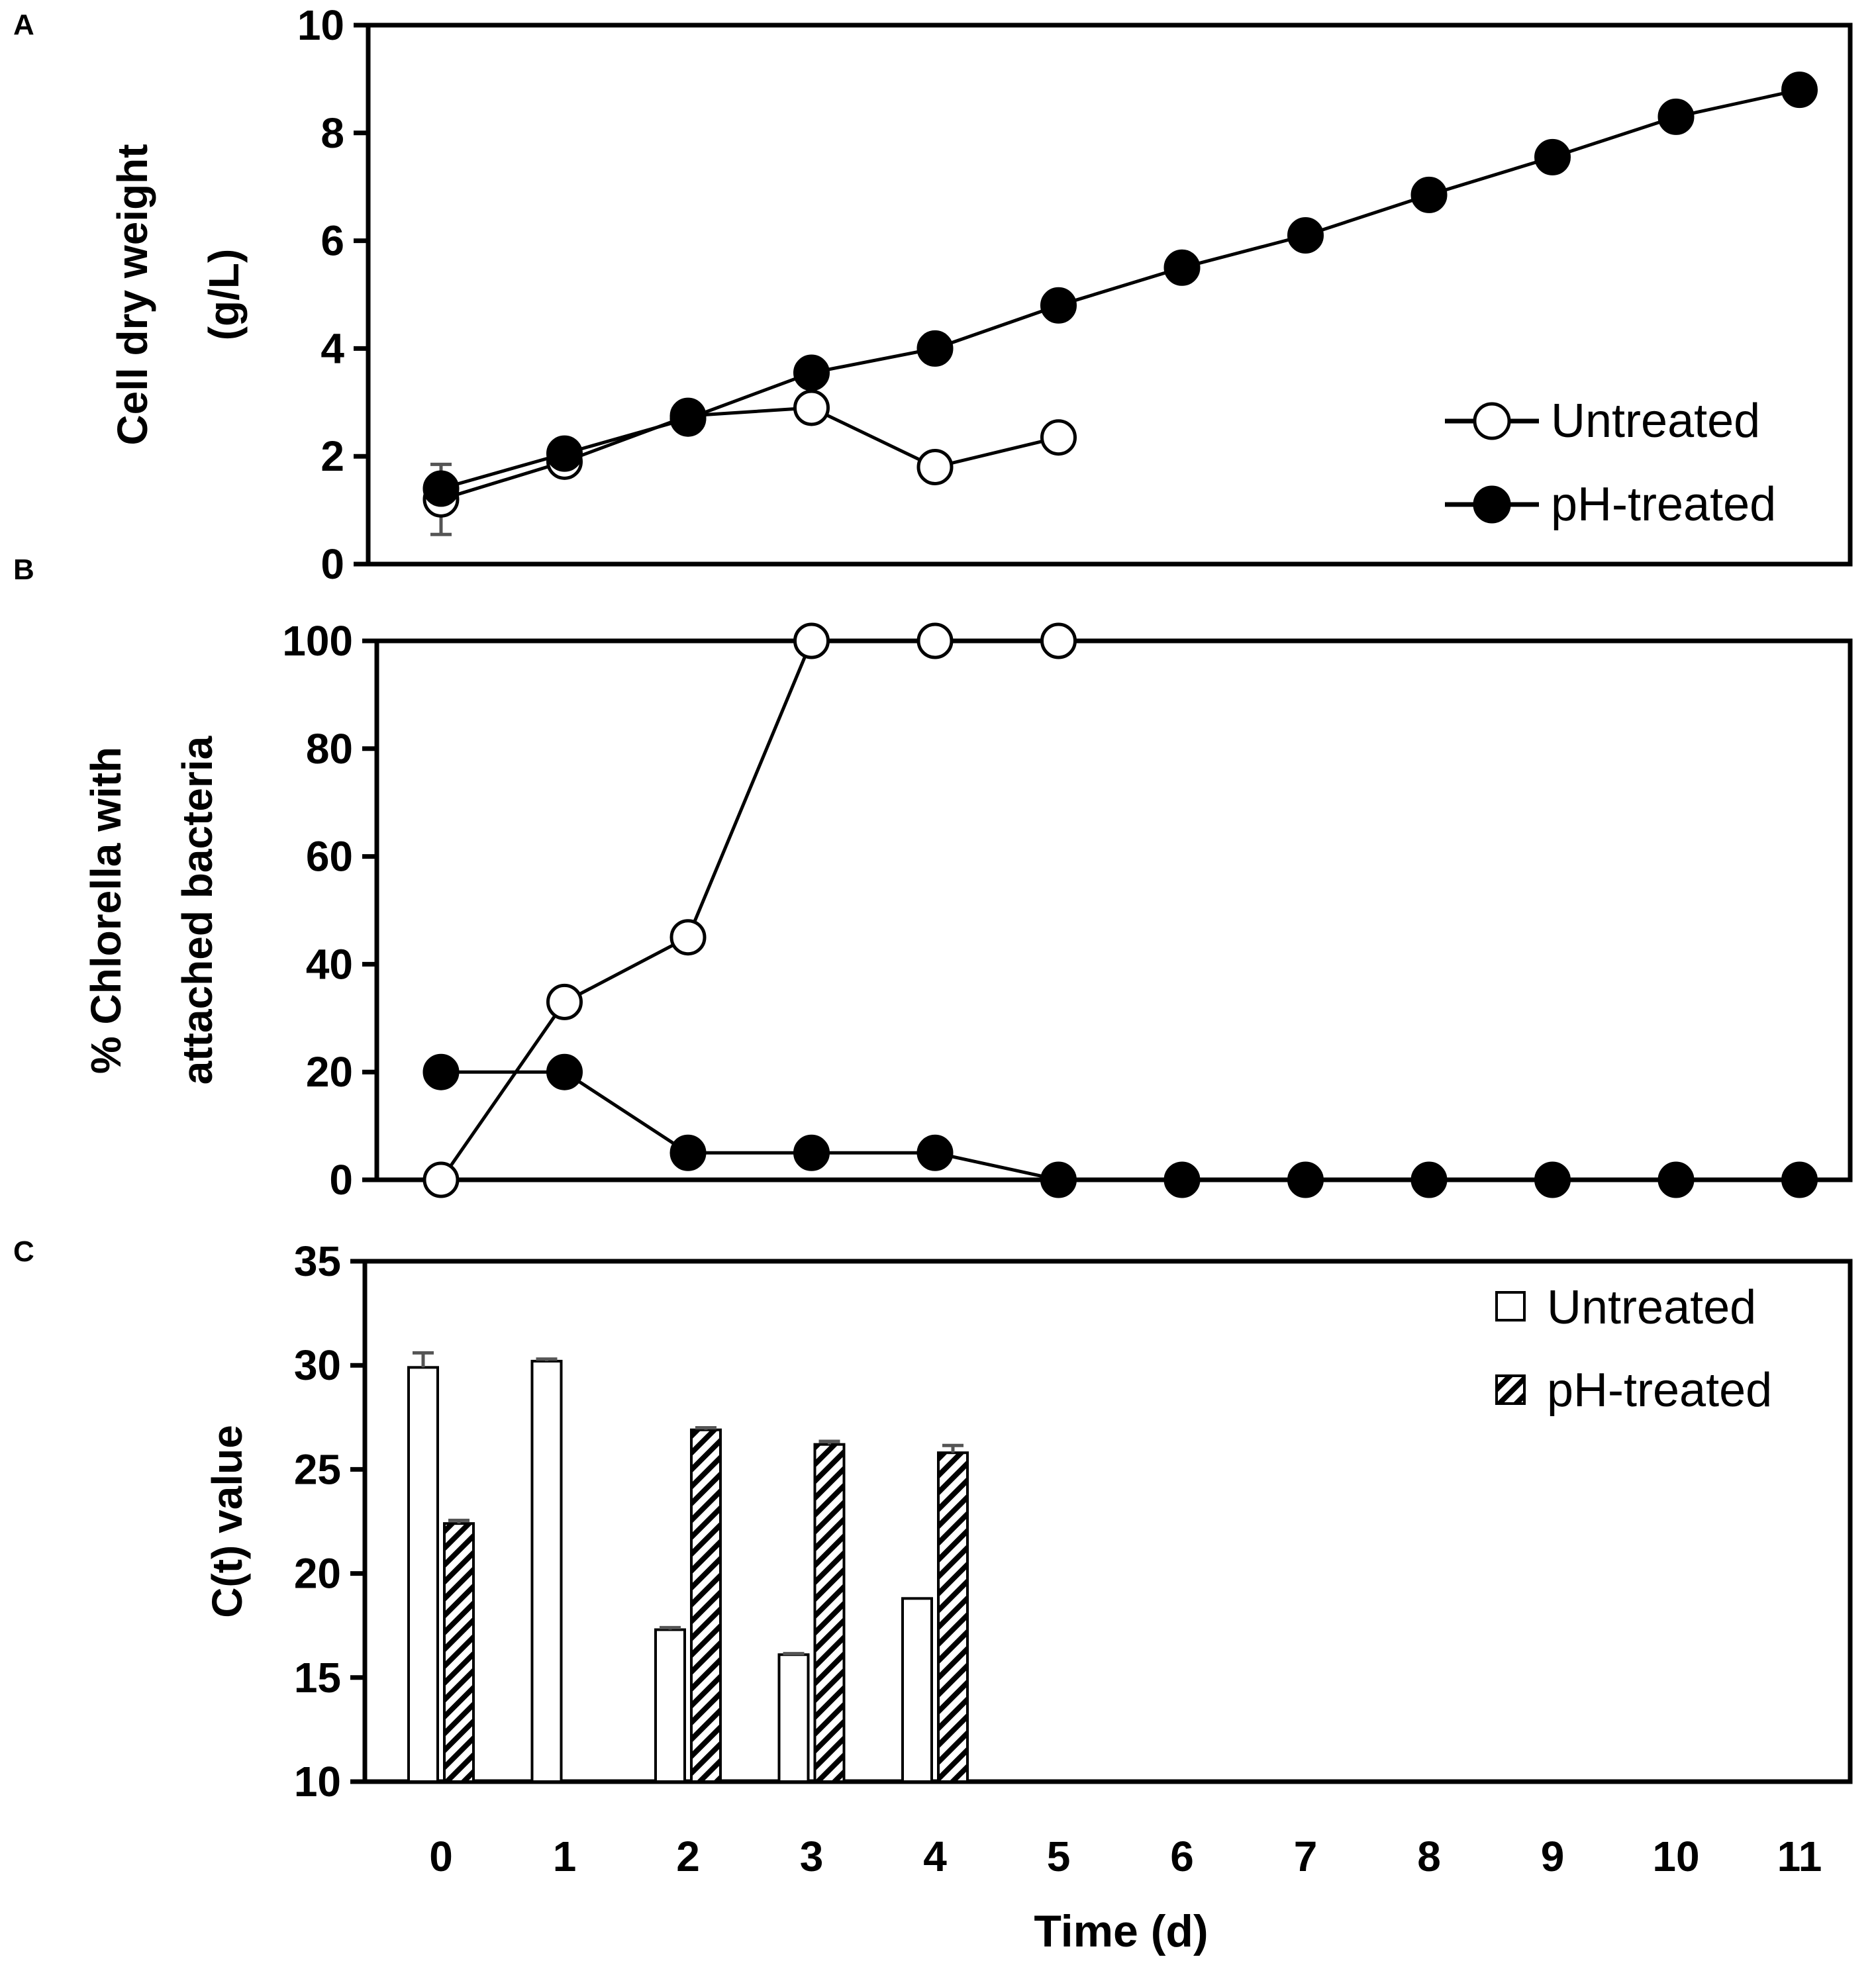  What do you see at coordinates (1633, 1349) in the screenshot?
I see `panel-c-legend: Untreated pH-treated` at bounding box center [1633, 1349].